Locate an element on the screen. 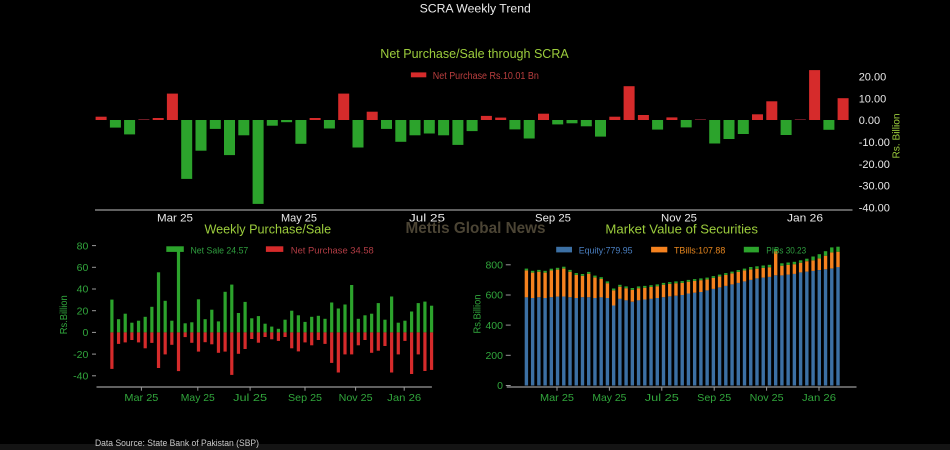 Image resolution: width=950 pixels, height=450 pixels. svg-text: 600 is located at coordinates (494, 296).